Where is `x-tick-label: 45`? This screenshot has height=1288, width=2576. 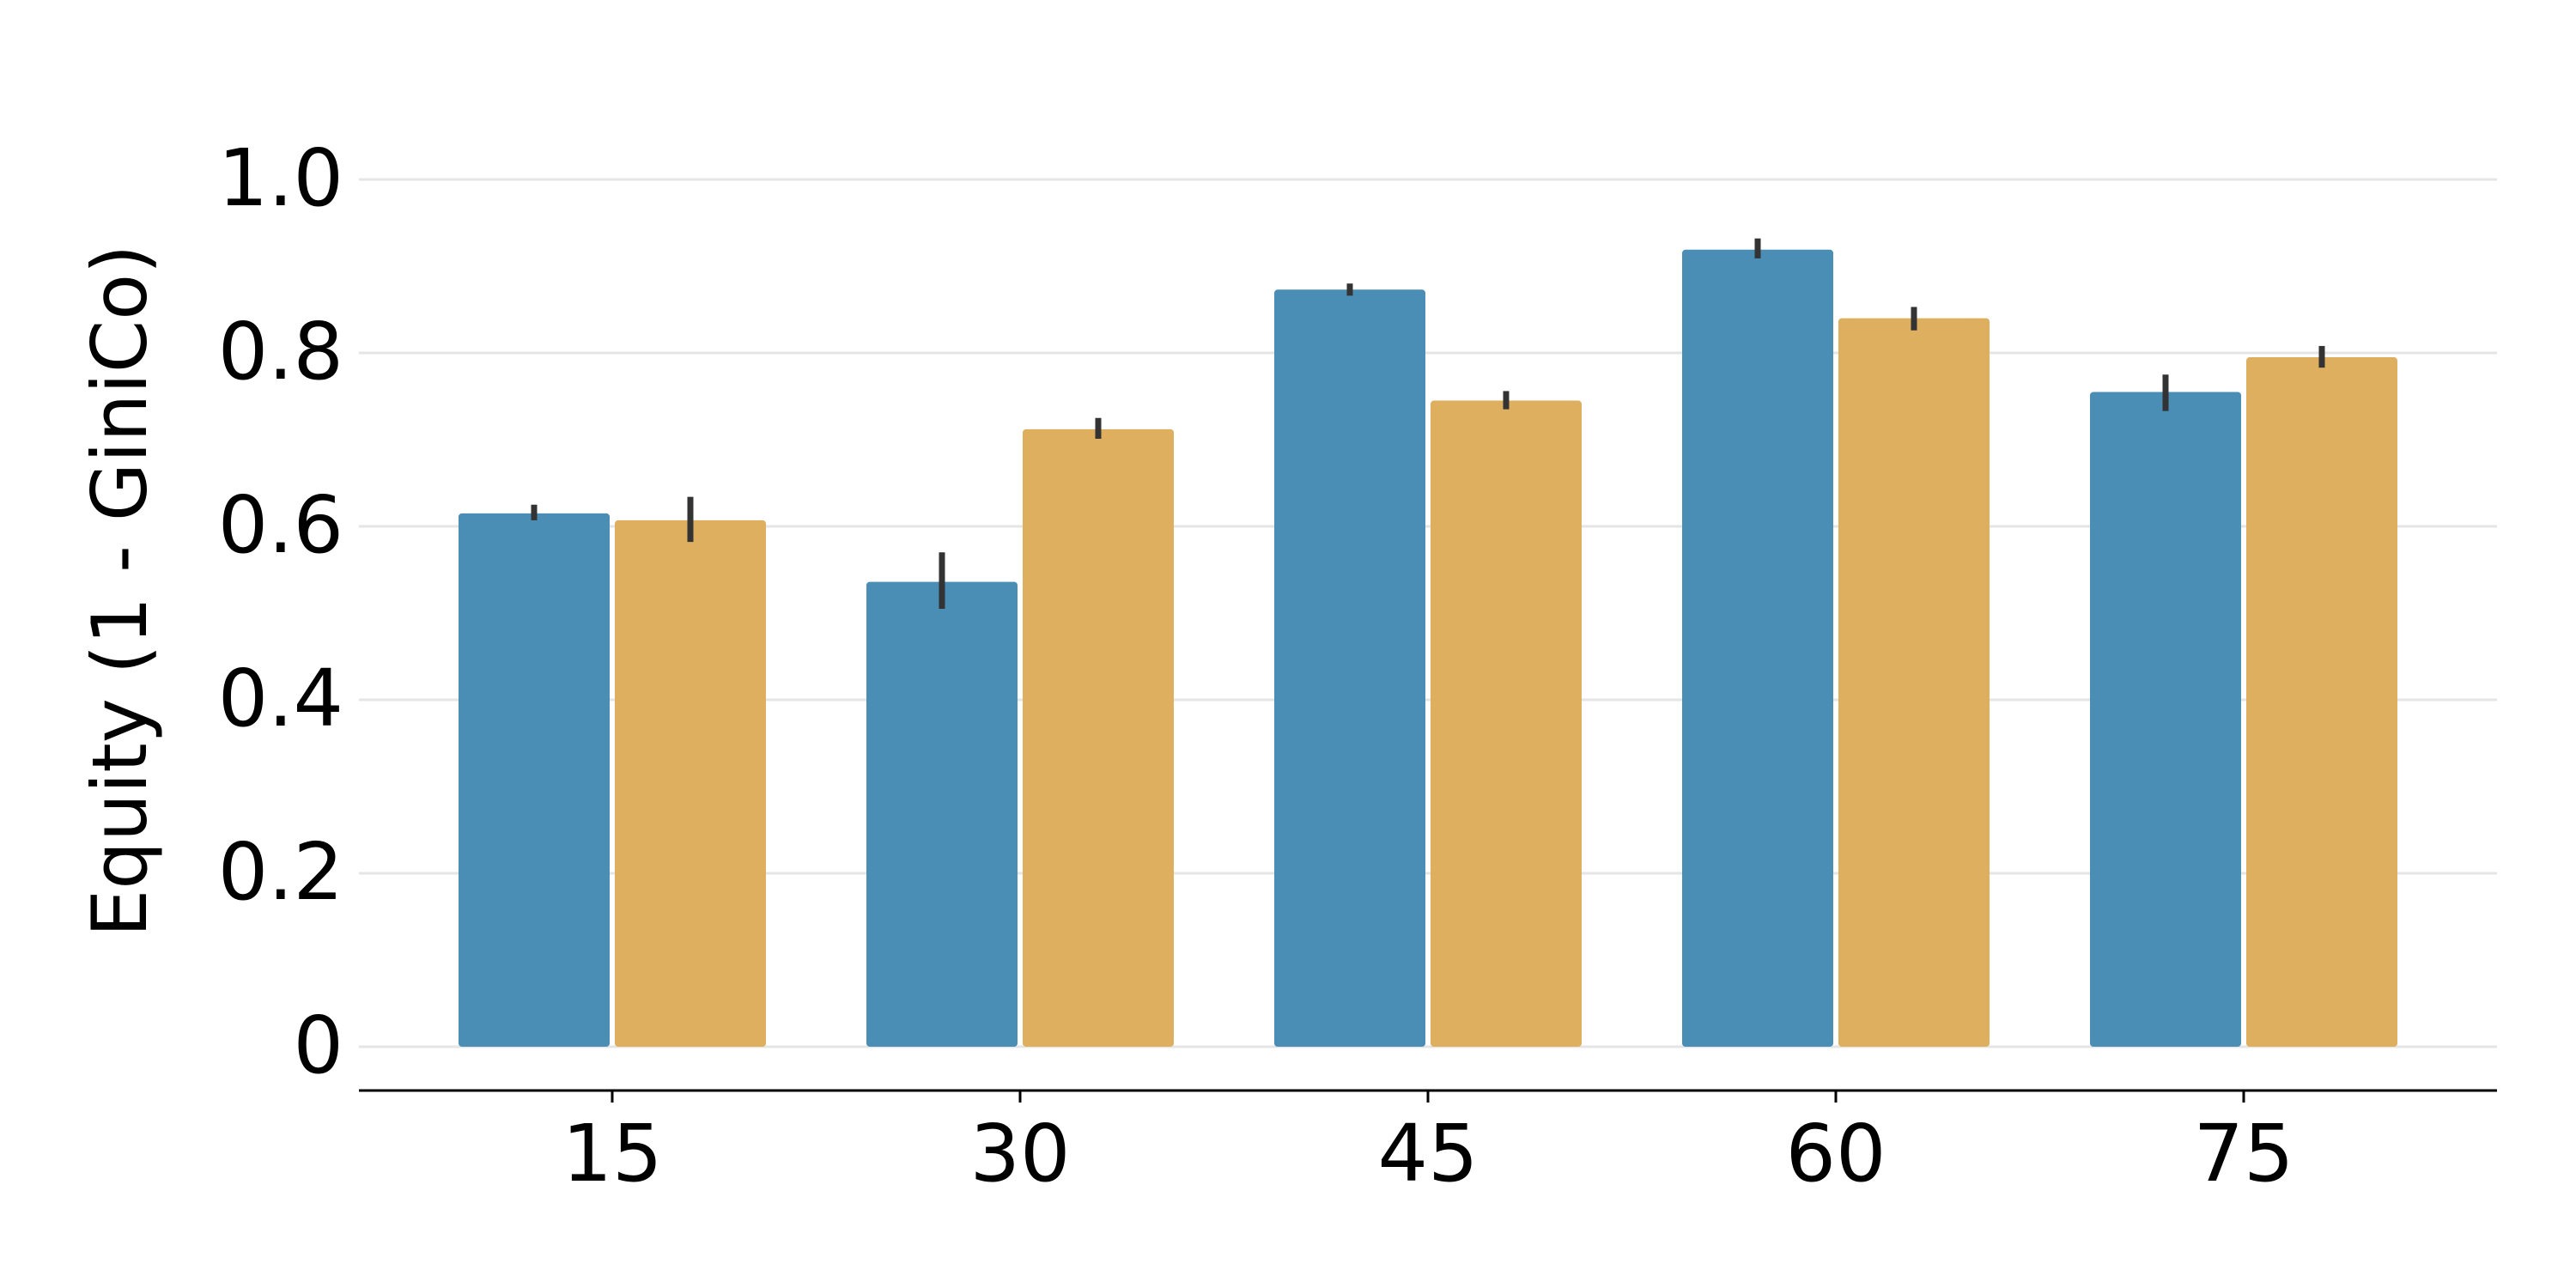 x-tick-label: 45 is located at coordinates (1427, 1154).